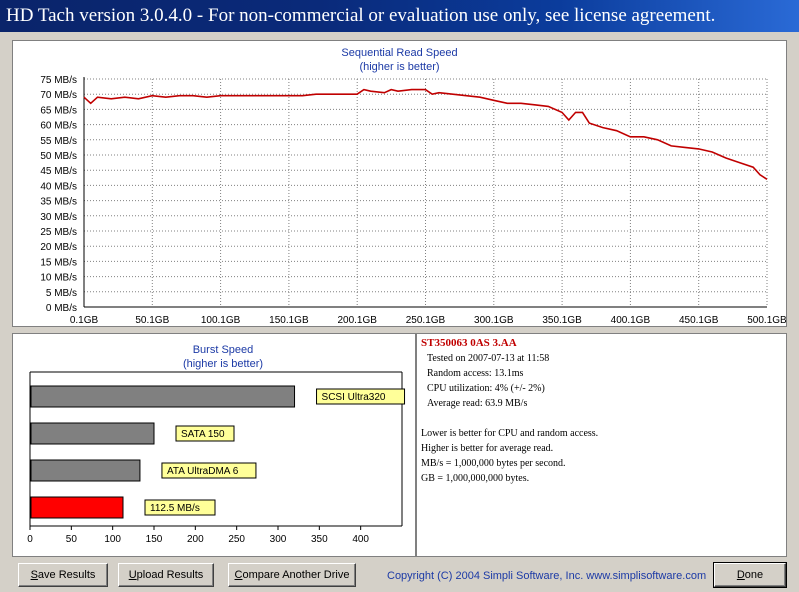 Image resolution: width=799 pixels, height=592 pixels. Describe the element at coordinates (58, 202) in the screenshot. I see `y-tick-label: 35 MB/s` at that location.